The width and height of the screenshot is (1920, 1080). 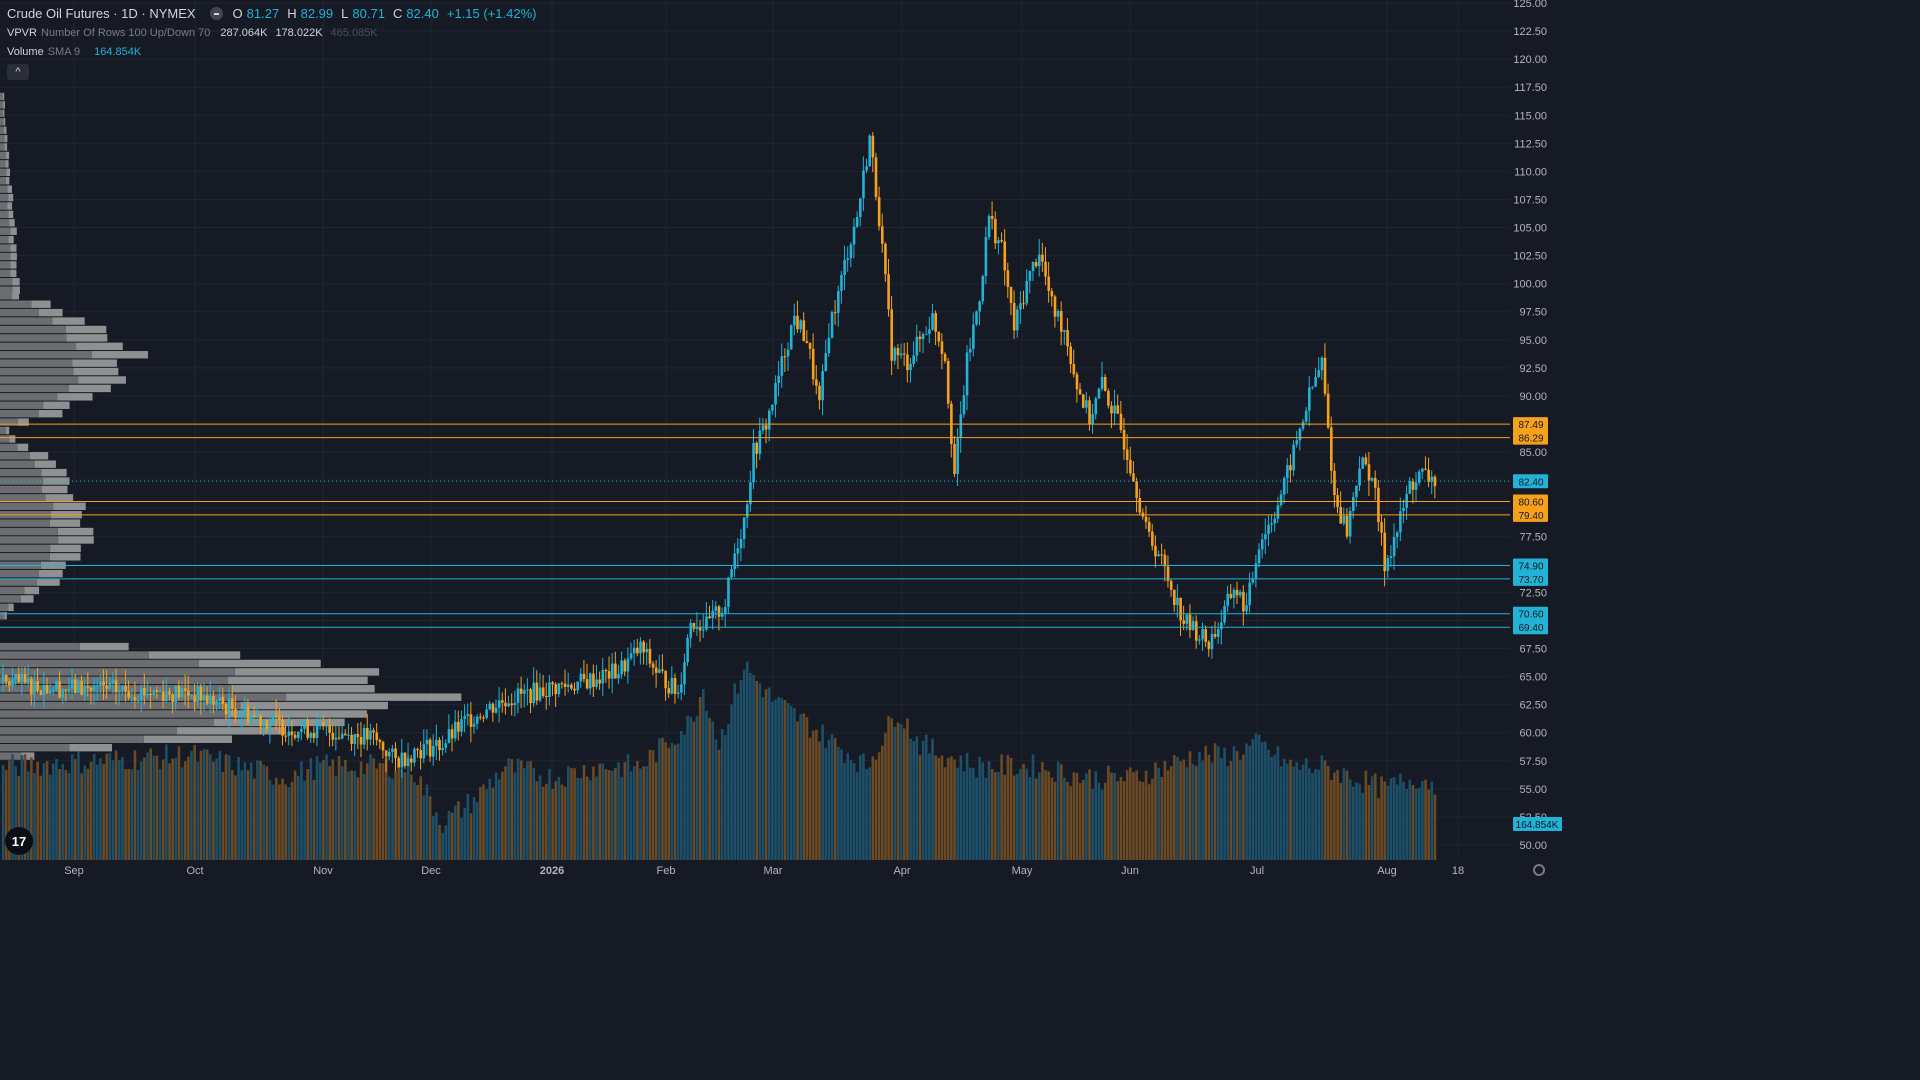 I want to click on volume-legend: Volume SMA 9 164.854K, so click(x=74, y=52).